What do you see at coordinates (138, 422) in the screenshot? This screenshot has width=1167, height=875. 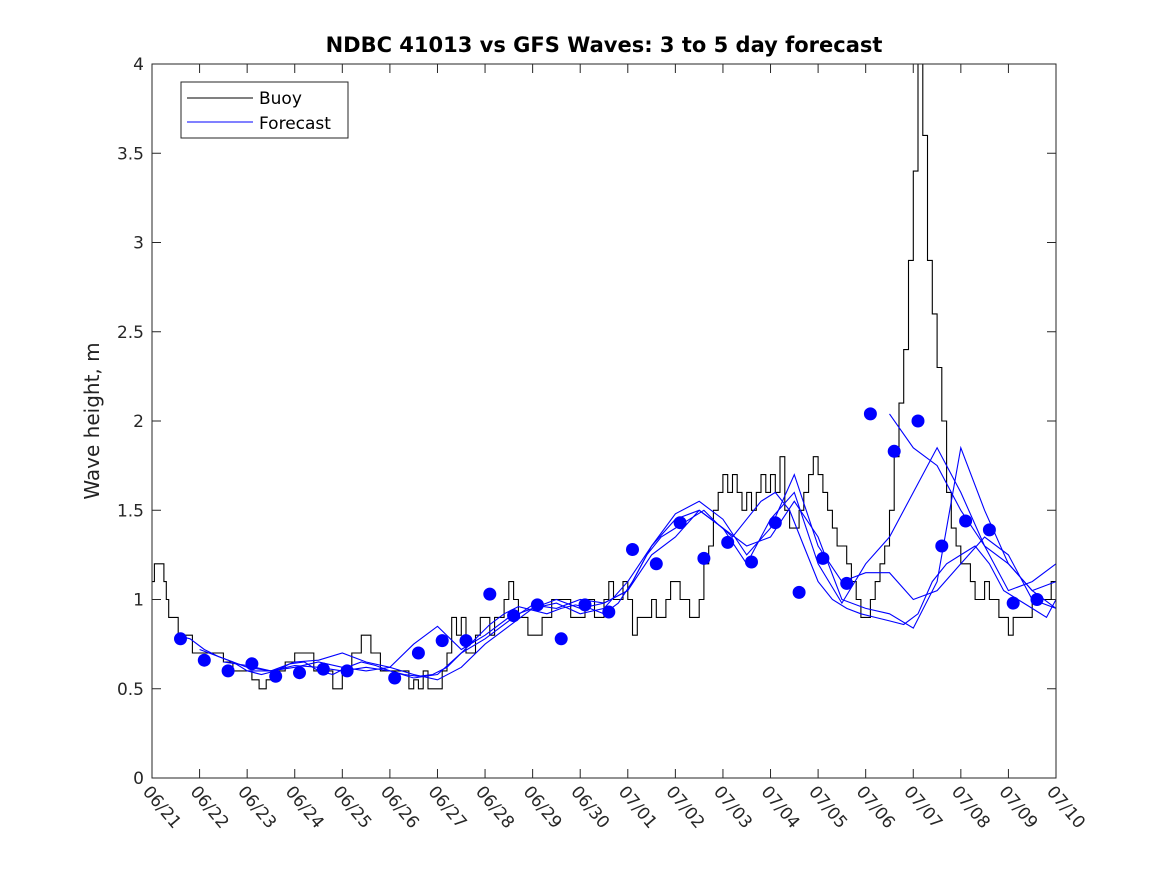 I see `y-tick-label: 2` at bounding box center [138, 422].